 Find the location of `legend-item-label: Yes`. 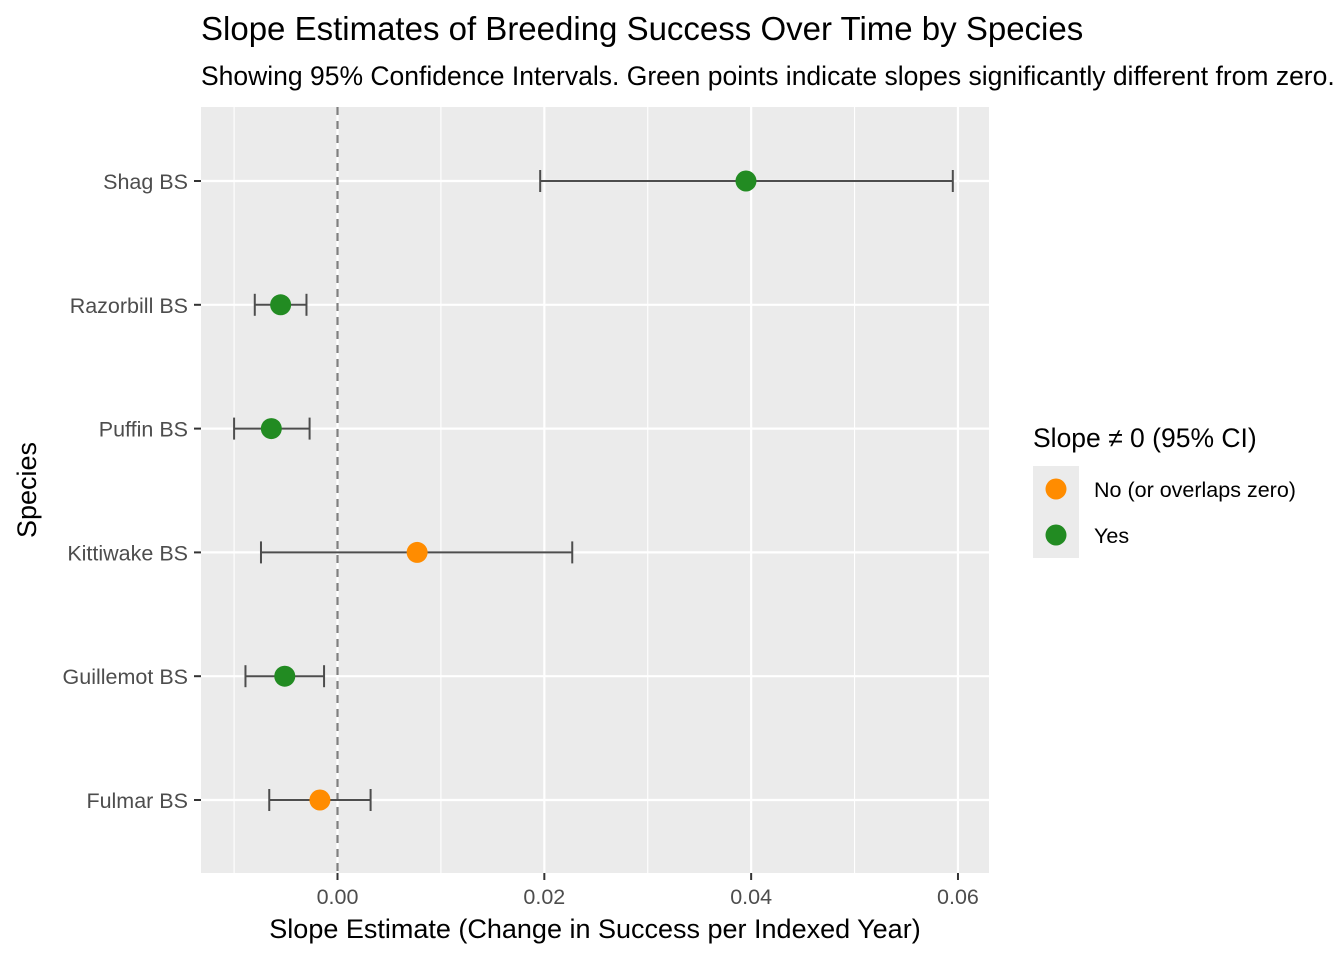

legend-item-label: Yes is located at coordinates (1111, 536).